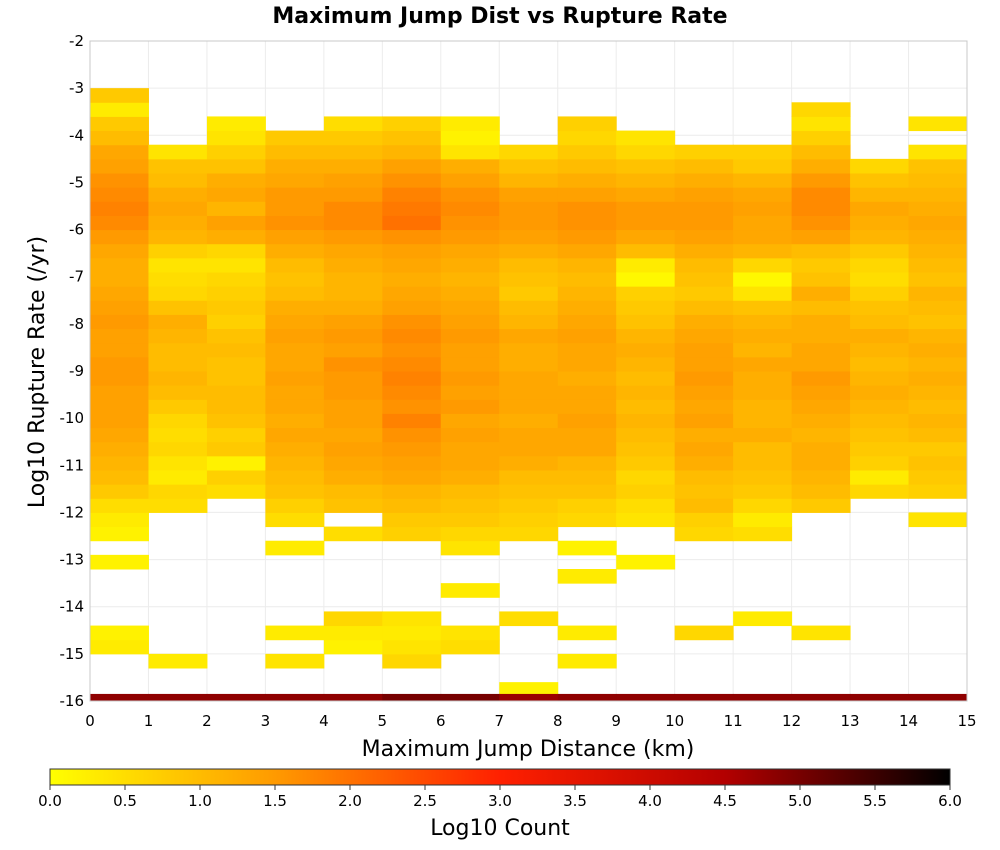 This screenshot has width=1000, height=850. What do you see at coordinates (558, 721) in the screenshot?
I see `x-tick-label: 8` at bounding box center [558, 721].